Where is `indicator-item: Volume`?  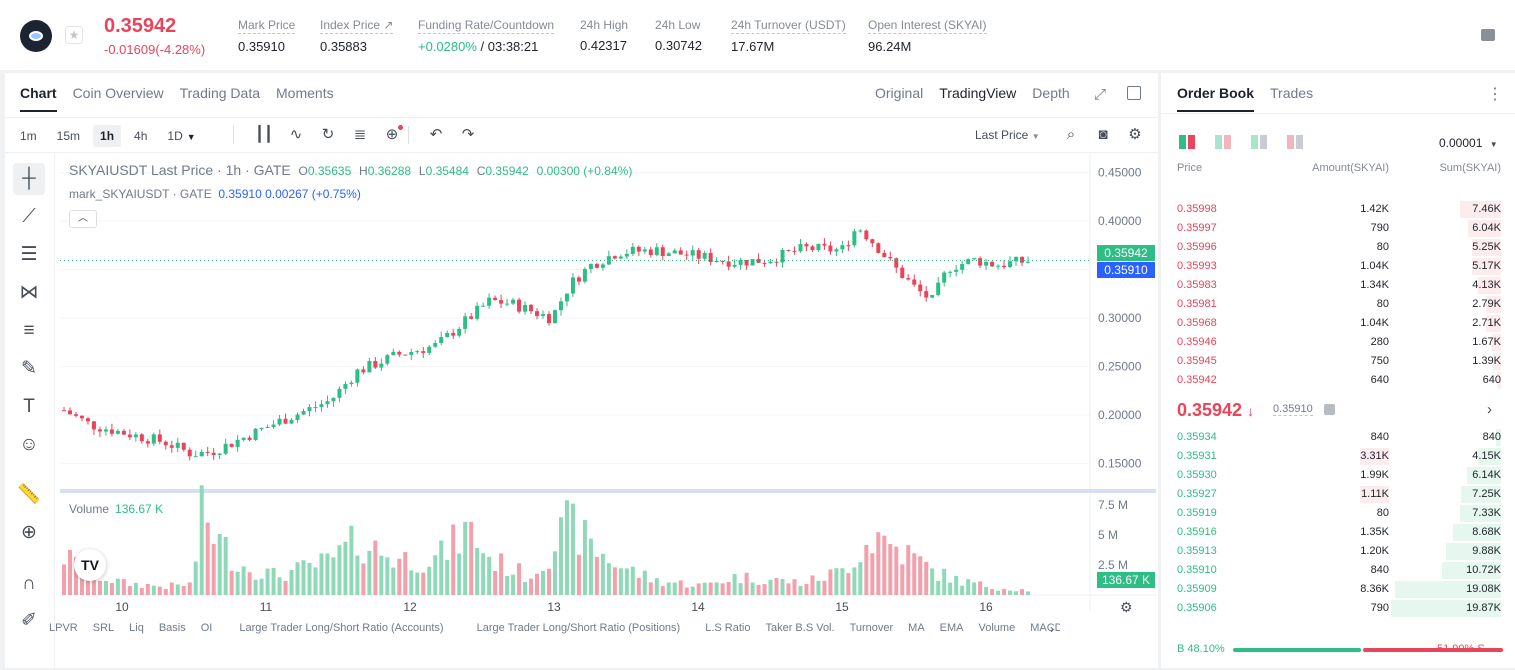 indicator-item: Volume is located at coordinates (997, 628).